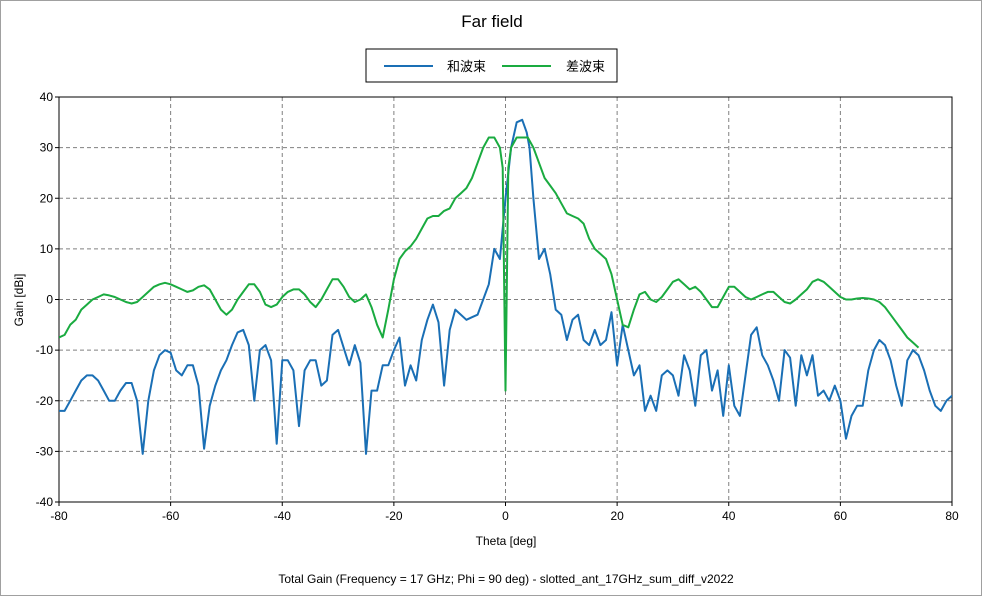  Describe the element at coordinates (585, 66) in the screenshot. I see `legend-label-diff: 差波束` at that location.